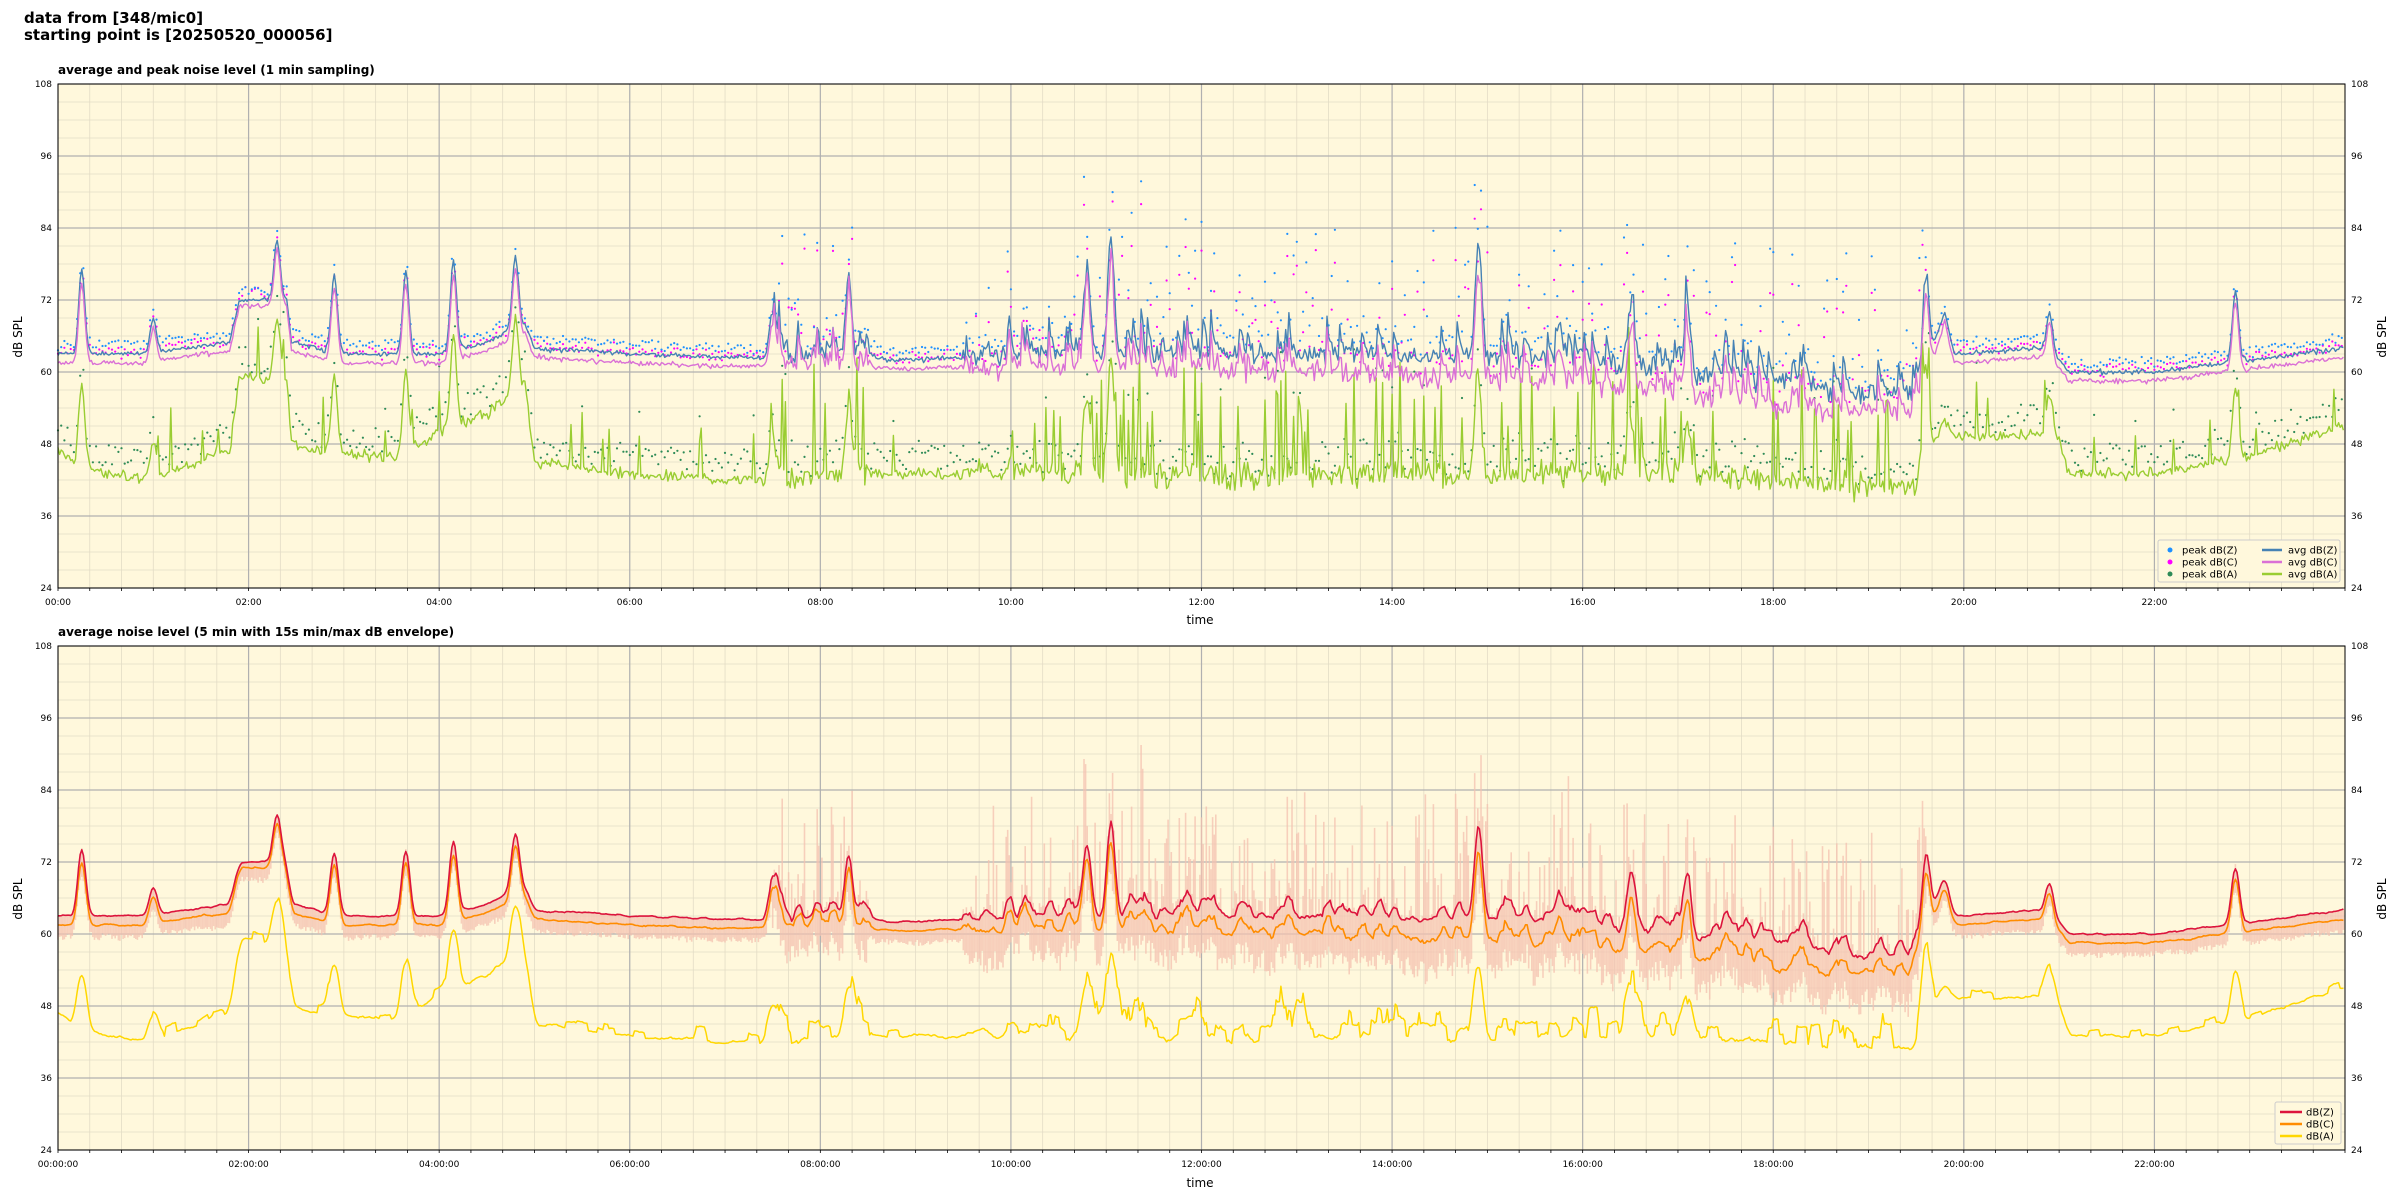 This screenshot has width=2400, height=1200. I want to click on x-tick-label: 00:00, so click(58, 603).